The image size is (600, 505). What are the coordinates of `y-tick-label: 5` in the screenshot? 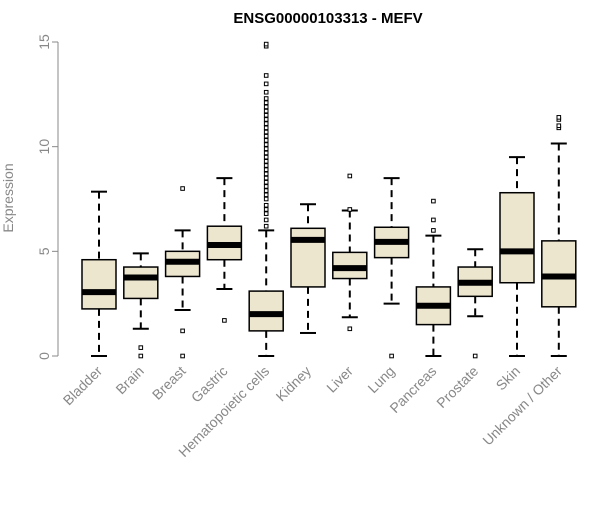 It's located at (44, 251).